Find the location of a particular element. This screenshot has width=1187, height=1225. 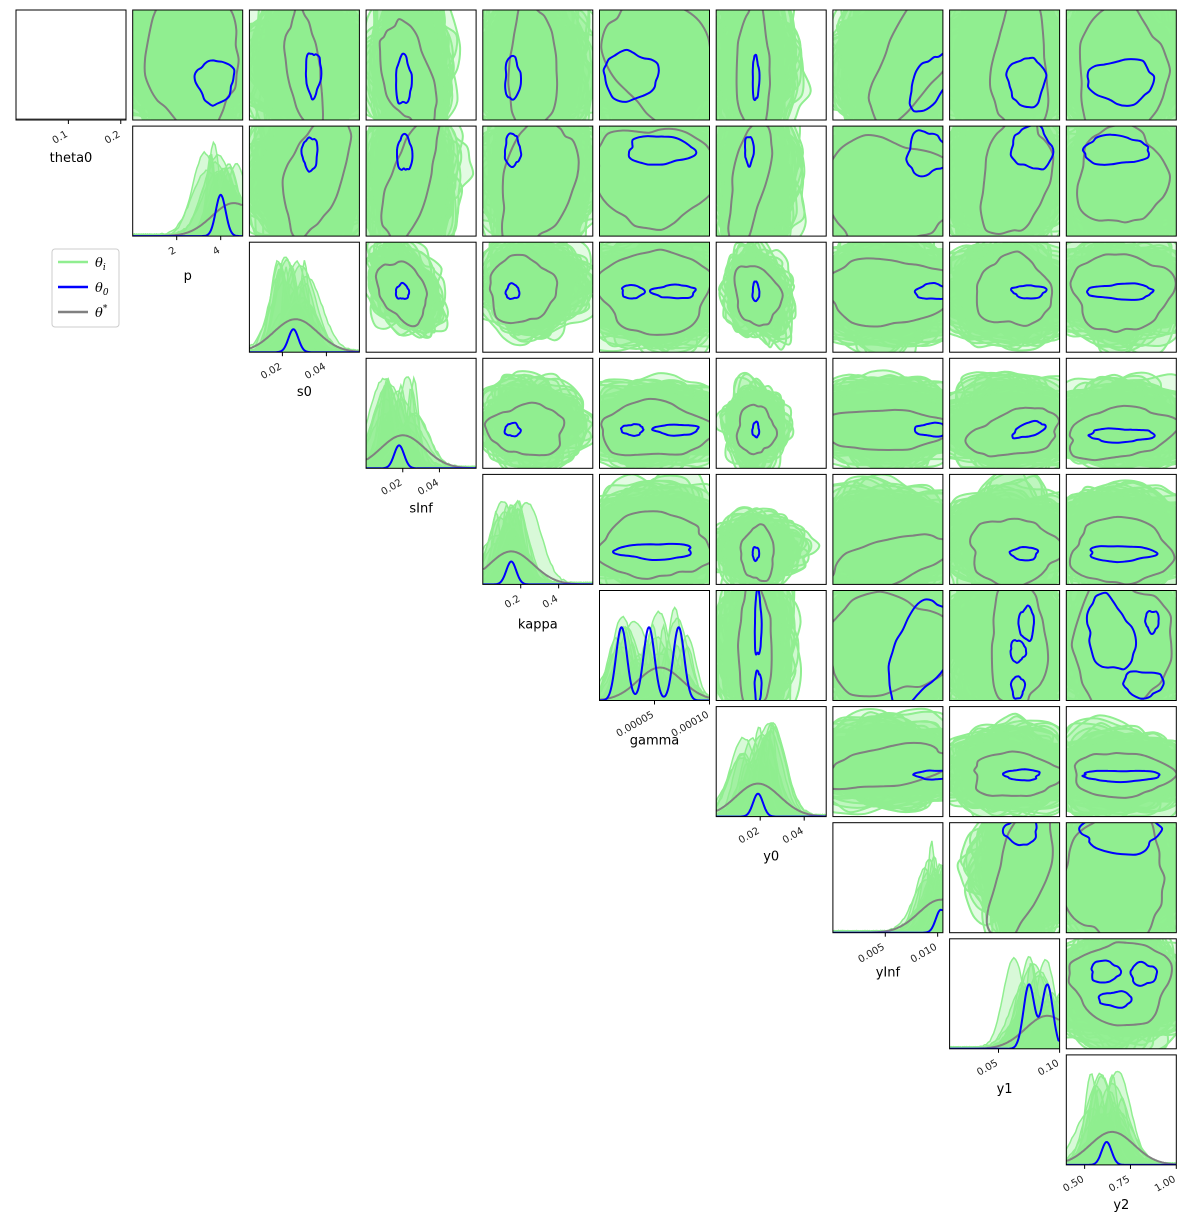

axis-label-sInf: sInf is located at coordinates (421, 508).